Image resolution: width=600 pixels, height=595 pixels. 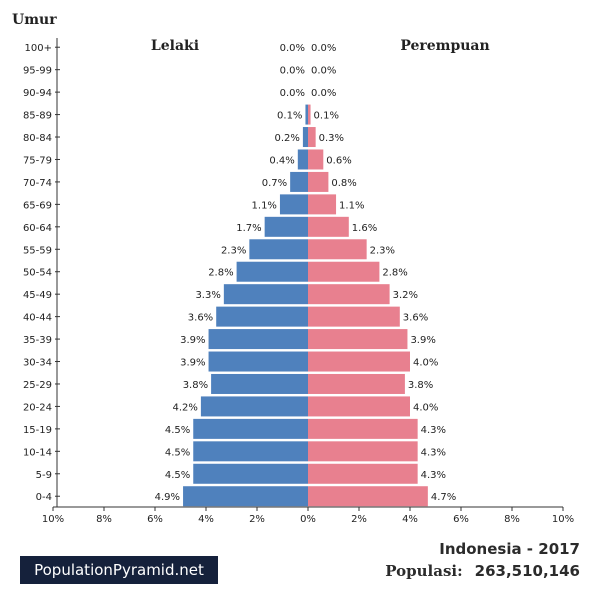 I want to click on population-line: Populasi: 263,510,146, so click(x=482, y=571).